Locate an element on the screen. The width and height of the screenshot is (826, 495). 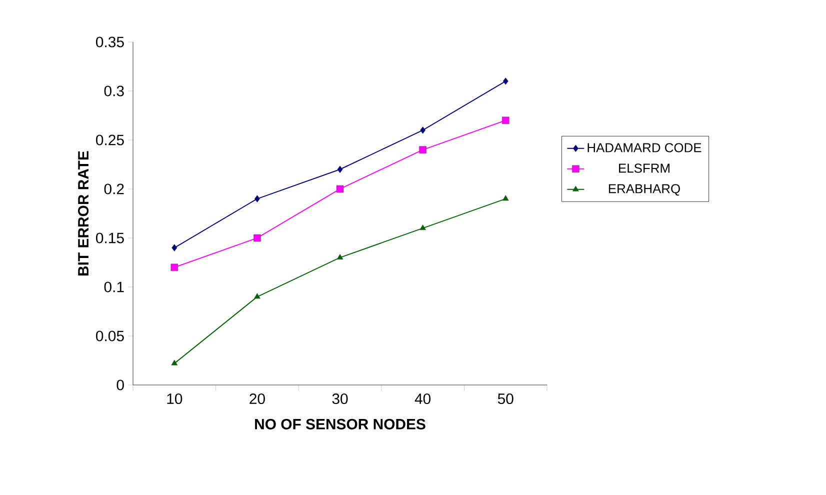
y-tick-label: 0 is located at coordinates (120, 385).